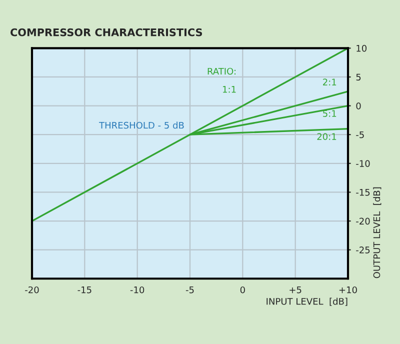  Describe the element at coordinates (190, 290) in the screenshot. I see `x-tick-label: -5` at that location.